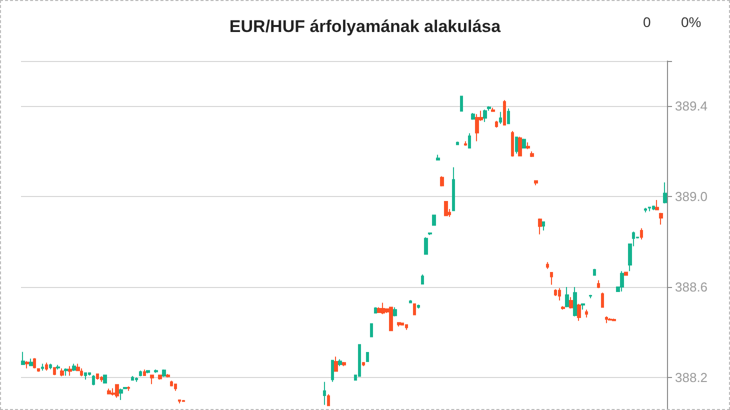  Describe the element at coordinates (691, 196) in the screenshot. I see `y-tick-label: 389.0` at that location.